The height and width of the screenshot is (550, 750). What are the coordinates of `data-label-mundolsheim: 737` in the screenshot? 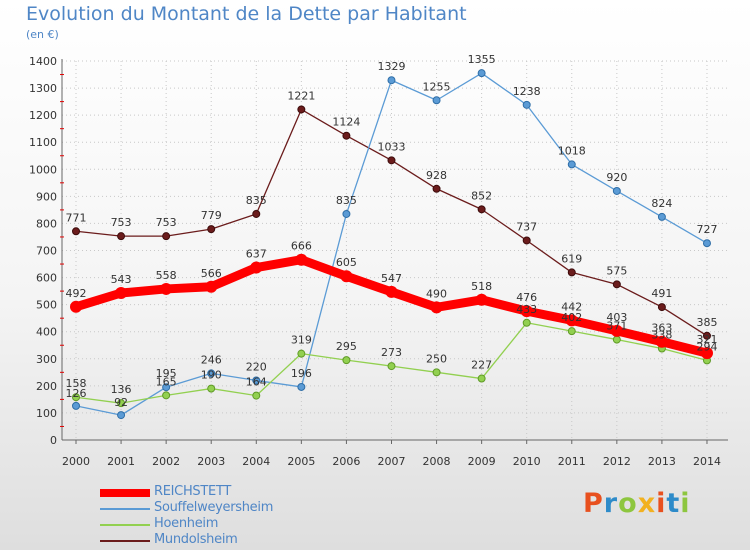 It's located at (526, 226).